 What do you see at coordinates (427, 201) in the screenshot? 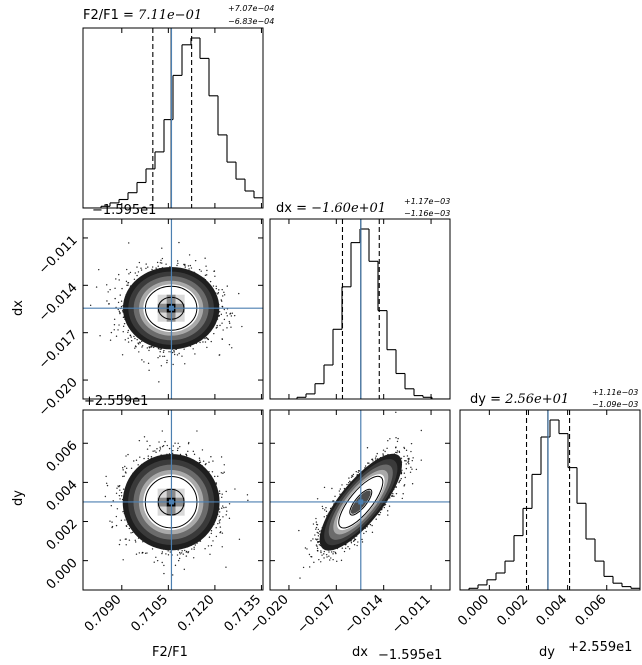
I see `title-dx-upper: +1.17e−03` at bounding box center [427, 201].